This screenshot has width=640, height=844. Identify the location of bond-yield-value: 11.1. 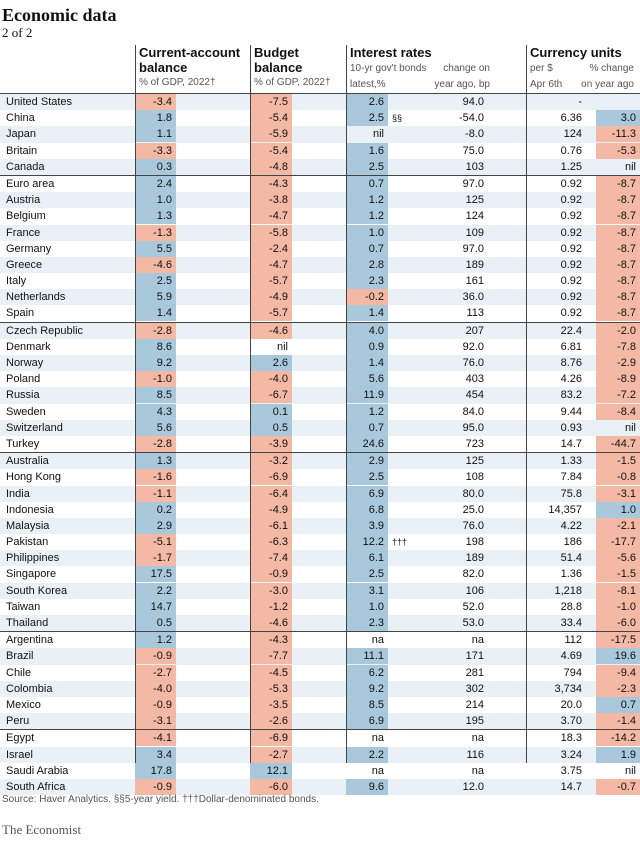
(367, 656).